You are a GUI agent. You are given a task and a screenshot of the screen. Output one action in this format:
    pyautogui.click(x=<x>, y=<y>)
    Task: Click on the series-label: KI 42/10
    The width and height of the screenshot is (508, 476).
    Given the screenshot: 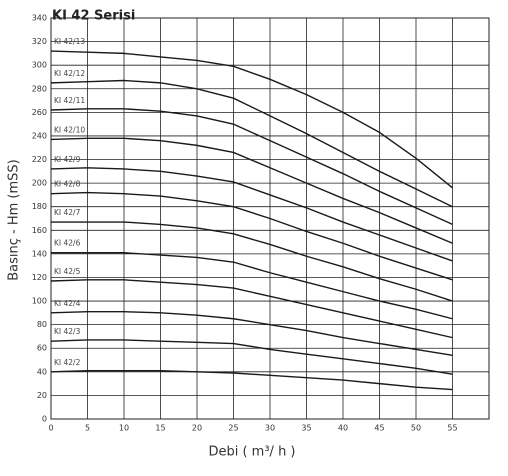 What is the action you would take?
    pyautogui.click(x=69, y=129)
    